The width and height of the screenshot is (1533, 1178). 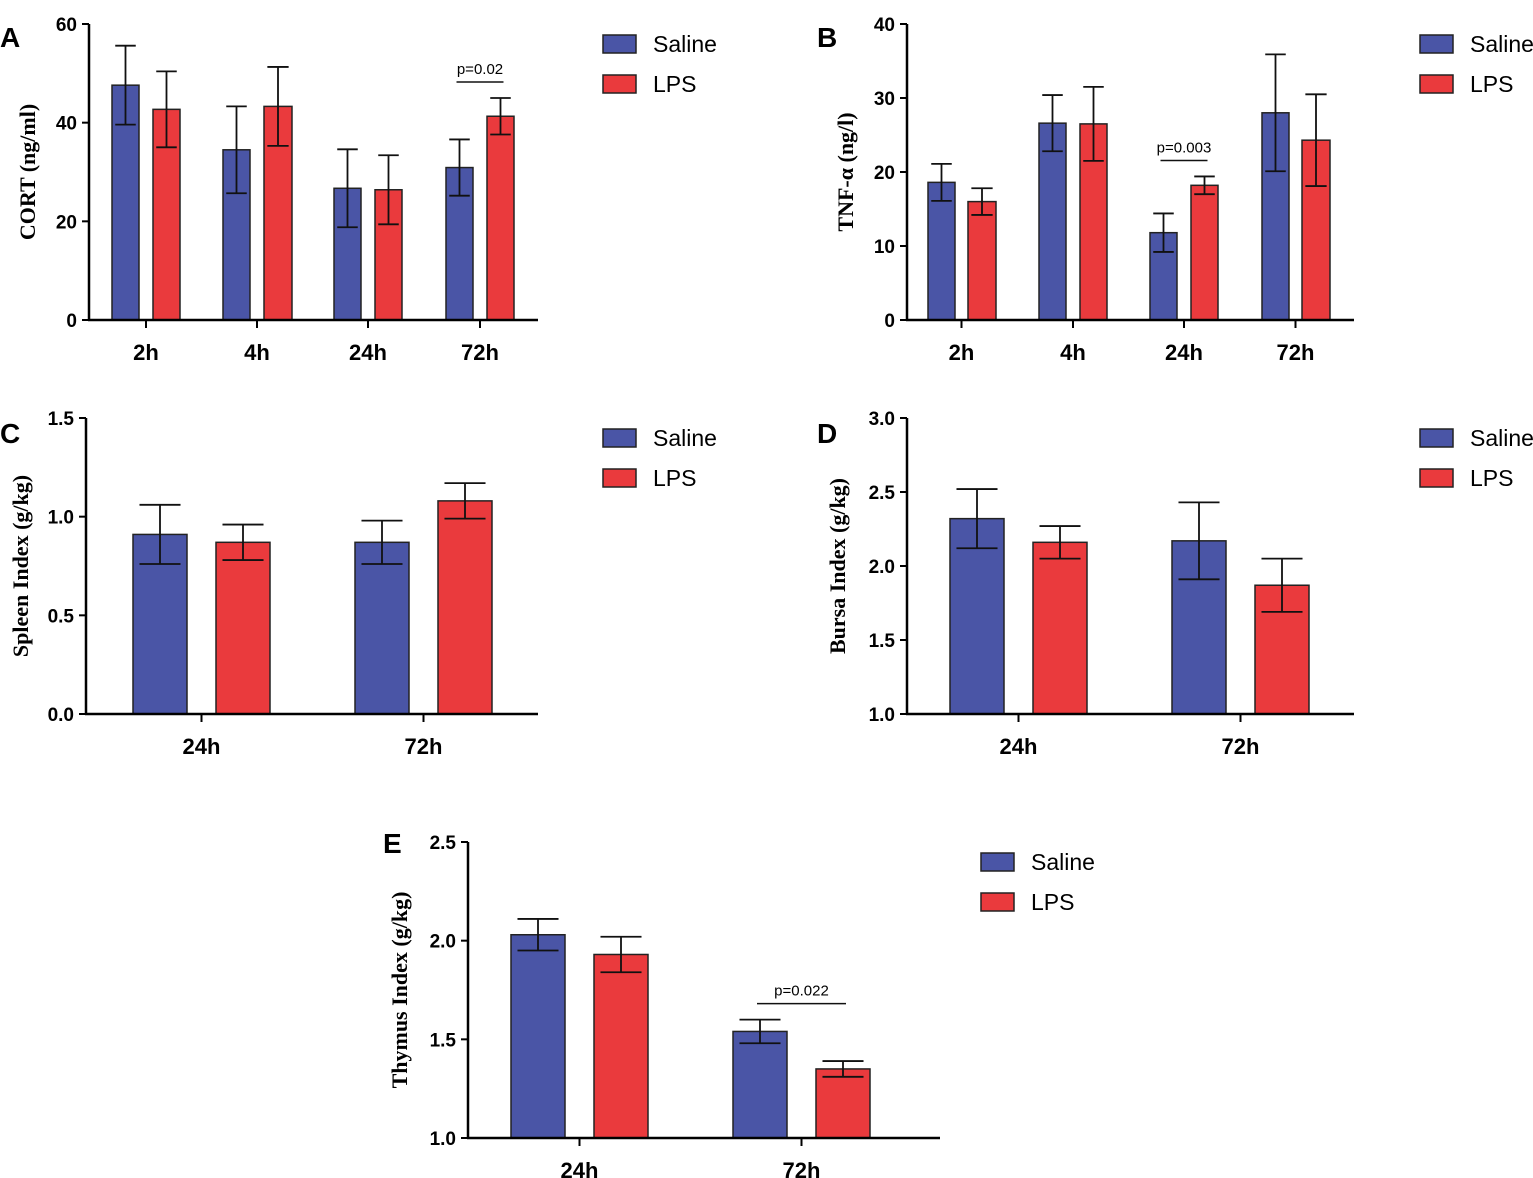 I want to click on panel-e-bar-lps-72h, so click(x=843, y=1103).